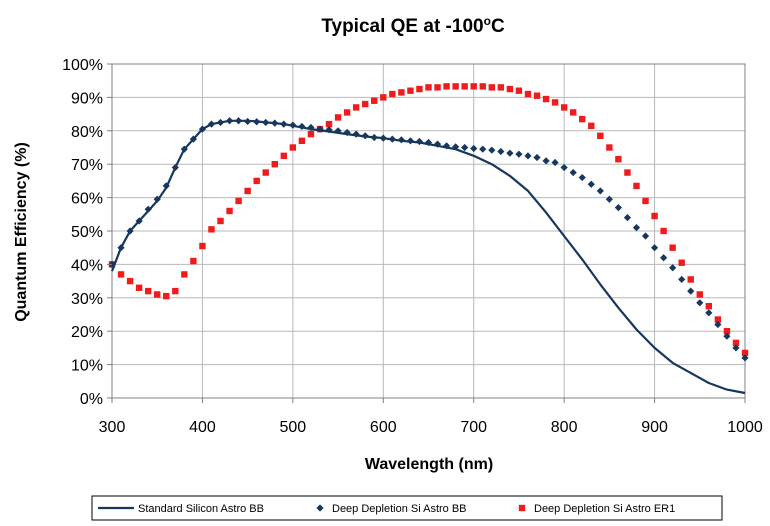  Describe the element at coordinates (293, 427) in the screenshot. I see `x-tick-label: 500` at that location.